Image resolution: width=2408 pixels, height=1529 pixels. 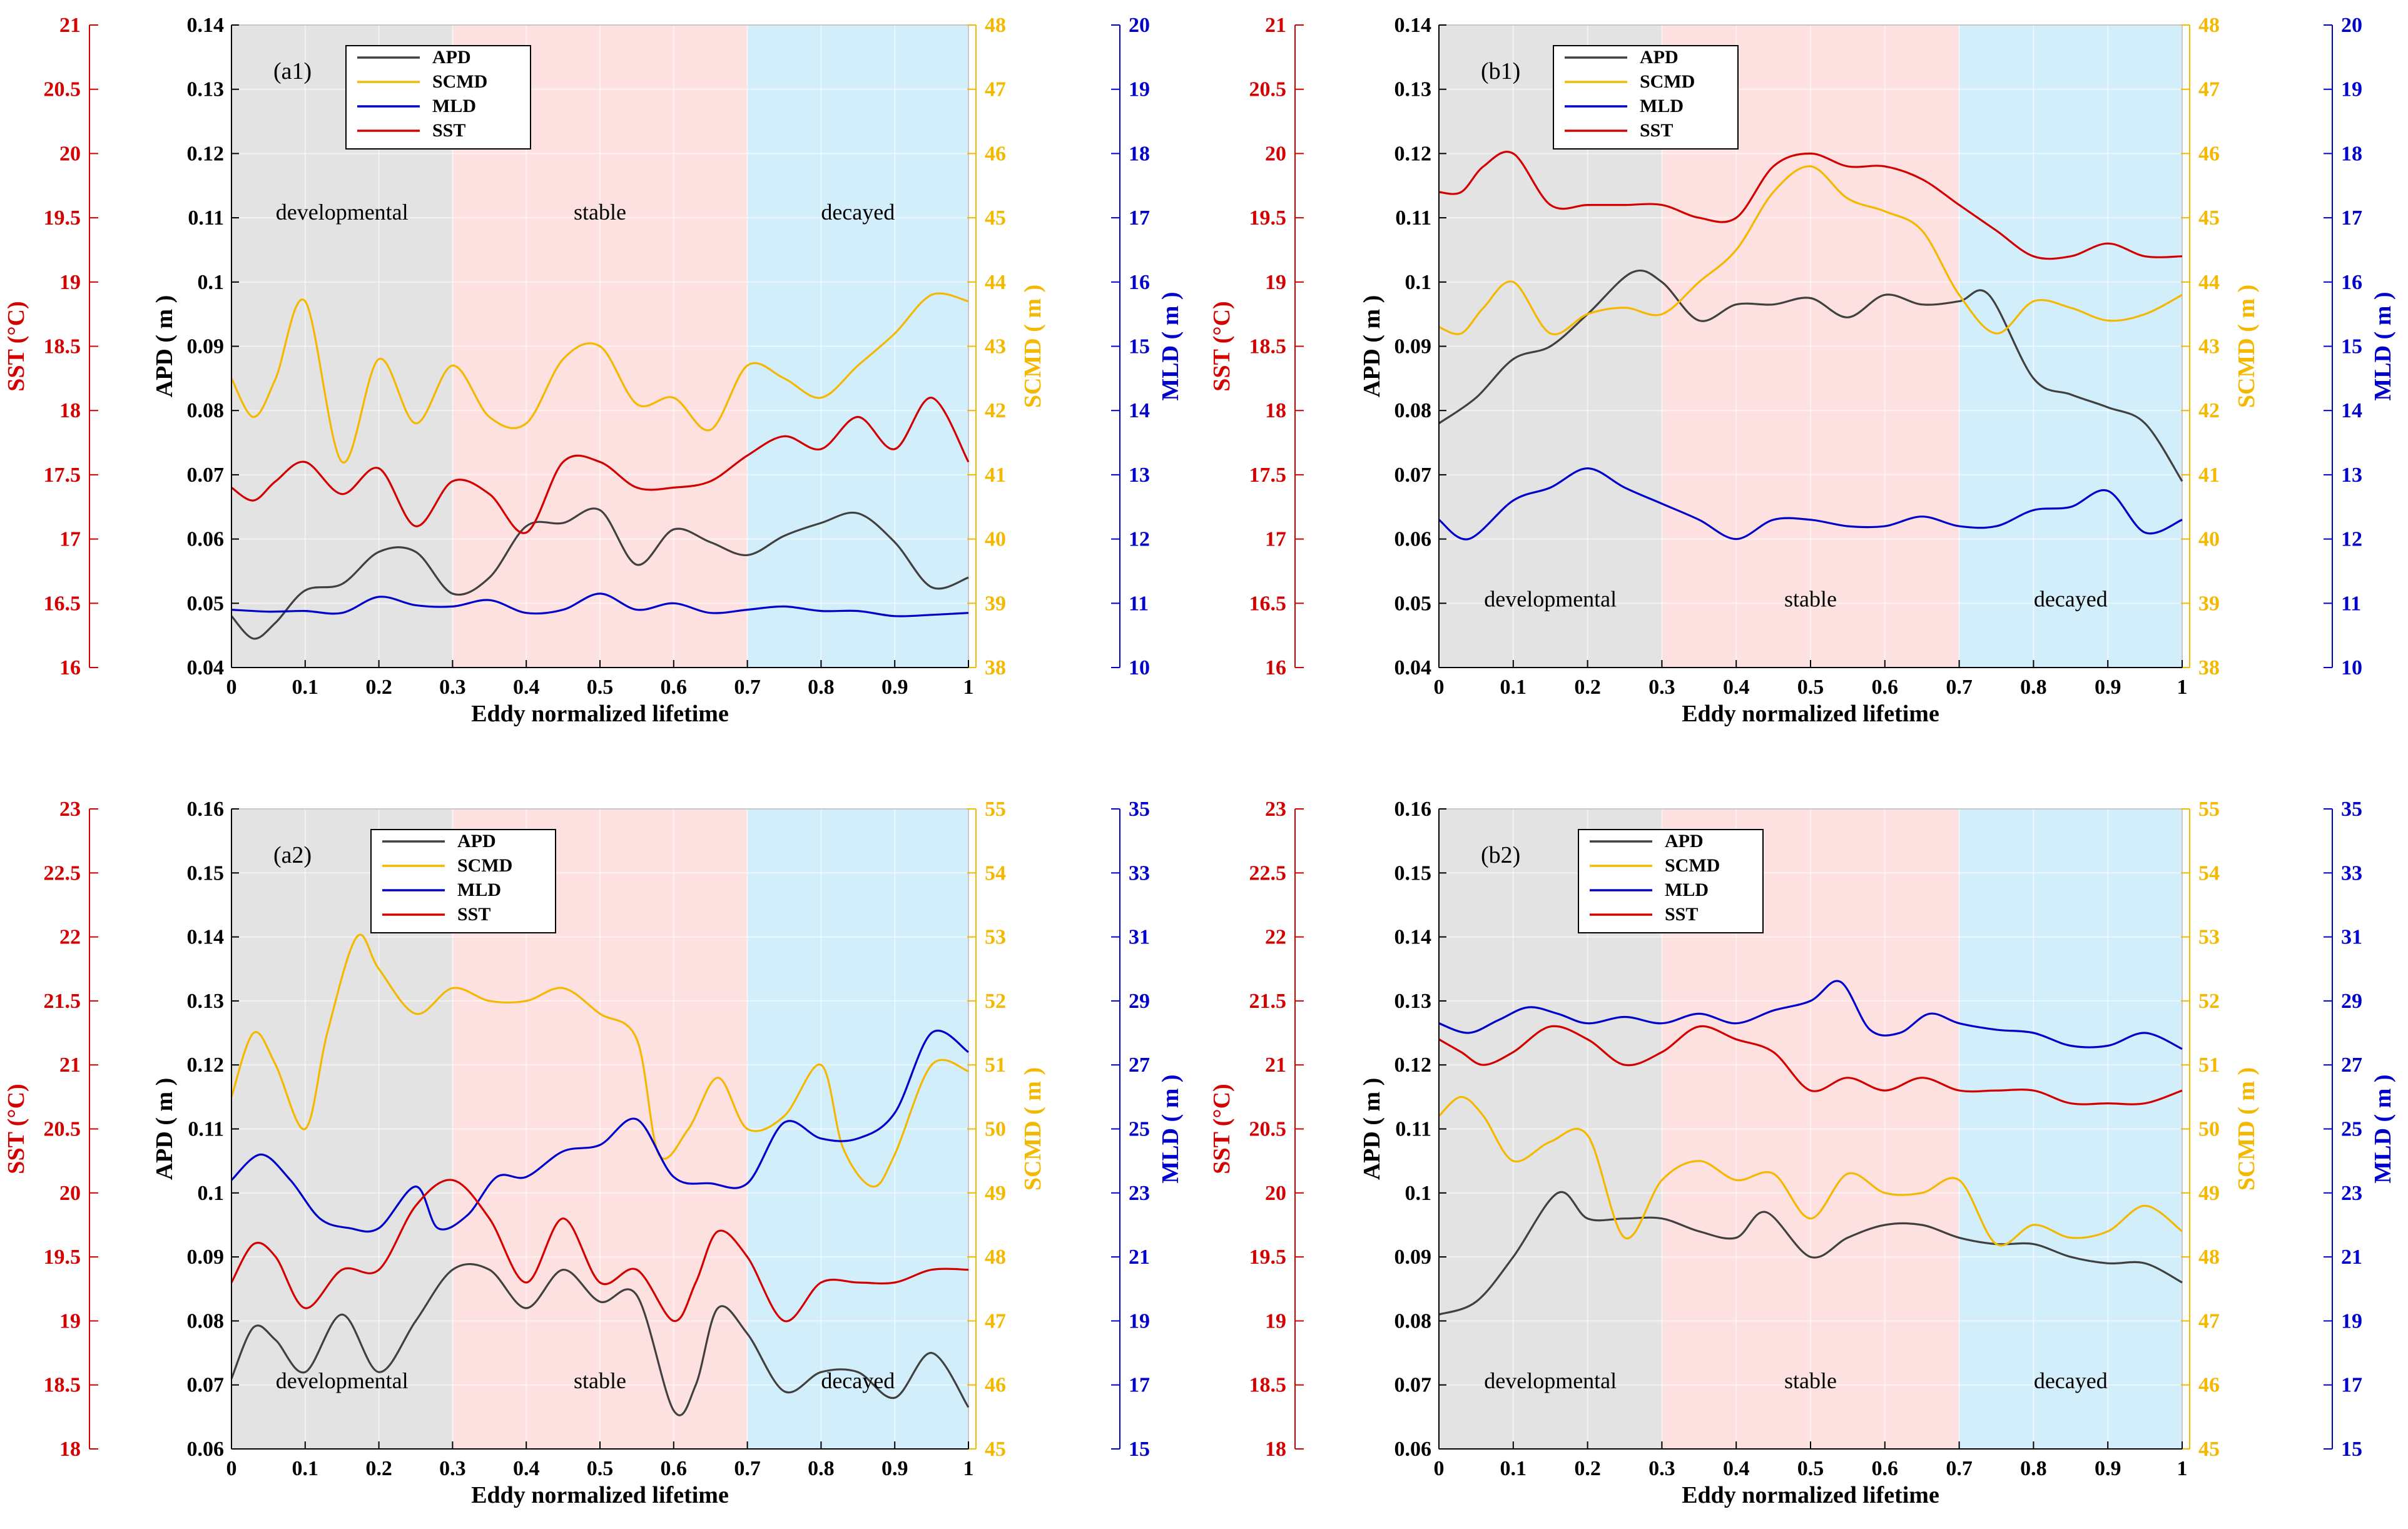 What do you see at coordinates (995, 809) in the screenshot?
I see `scmd-tick-label: 55` at bounding box center [995, 809].